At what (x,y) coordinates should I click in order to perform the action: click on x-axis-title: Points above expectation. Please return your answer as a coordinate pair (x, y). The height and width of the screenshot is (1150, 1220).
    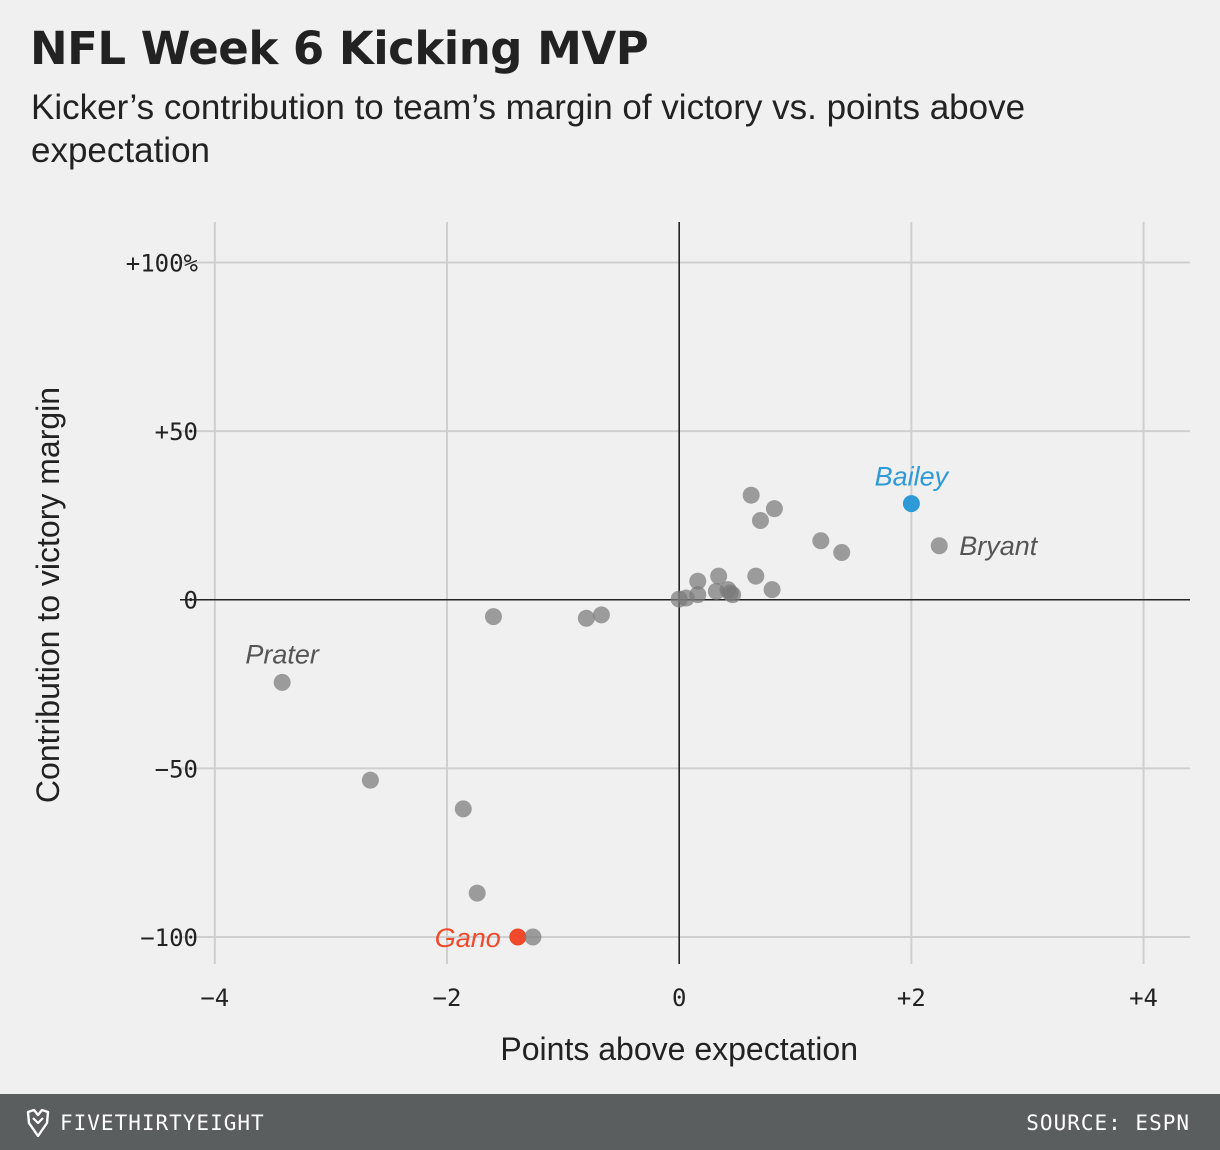
    Looking at the image, I should click on (679, 1049).